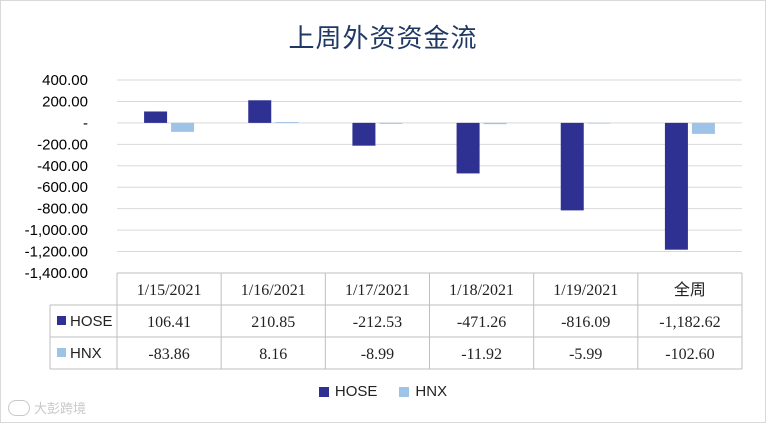  What do you see at coordinates (62, 166) in the screenshot?
I see `y-tick-label: -400.00` at bounding box center [62, 166].